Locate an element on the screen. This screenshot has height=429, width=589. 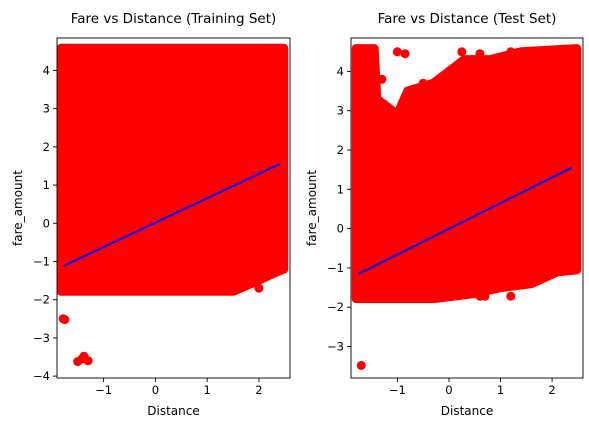
y-axis-ticks: −4 −3 −2 −1 0 1 2 3 4 is located at coordinates (45, 223).